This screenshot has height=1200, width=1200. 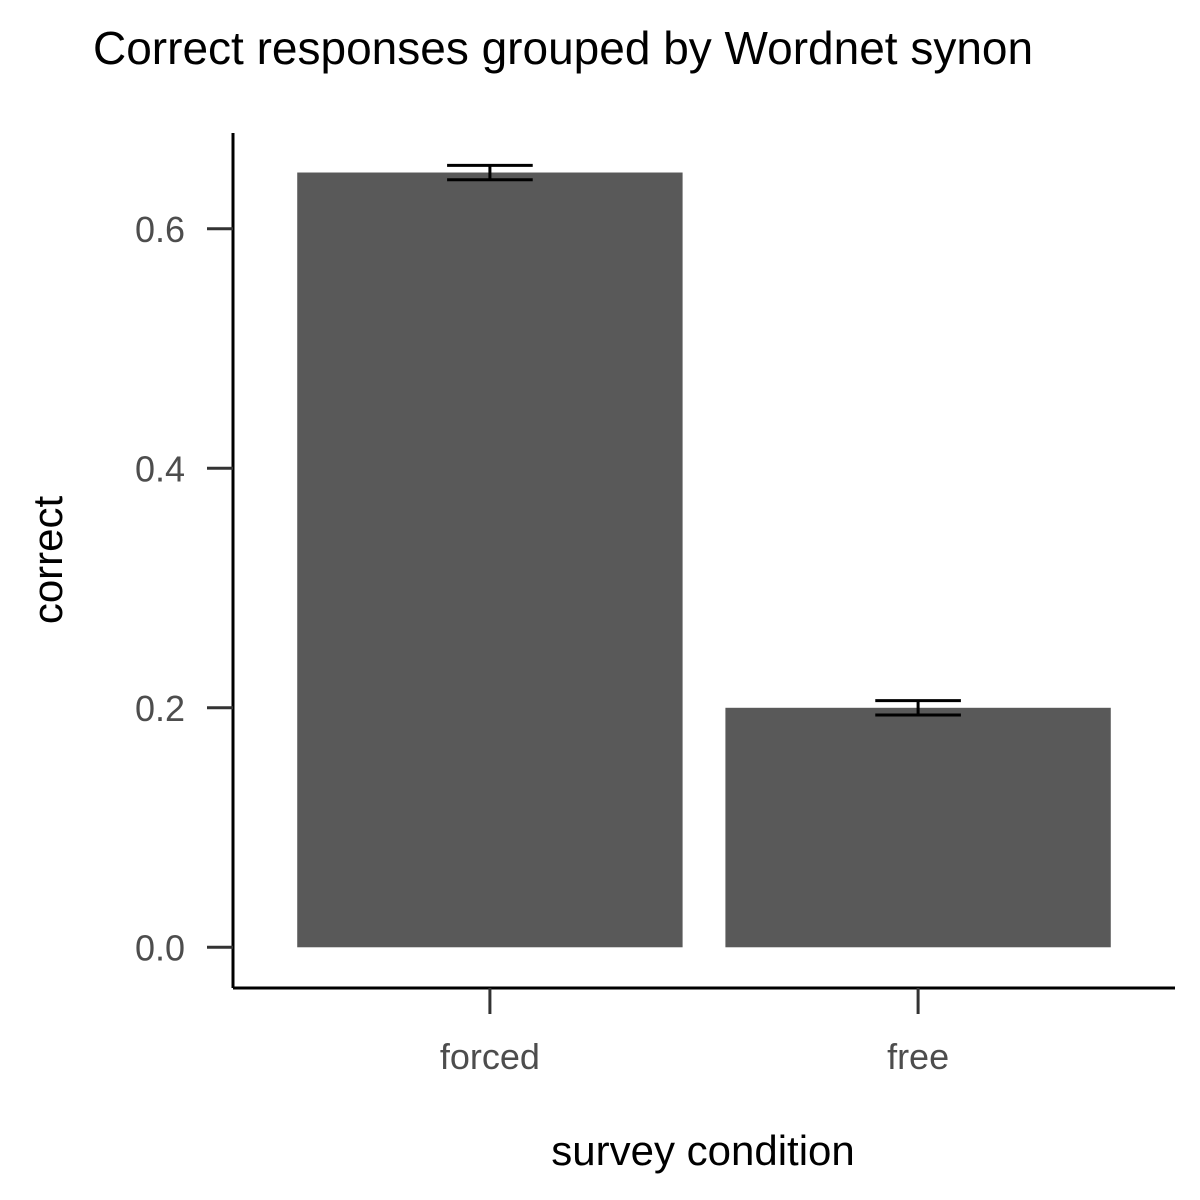 I want to click on x-axis-title: survey condition, so click(x=703, y=1150).